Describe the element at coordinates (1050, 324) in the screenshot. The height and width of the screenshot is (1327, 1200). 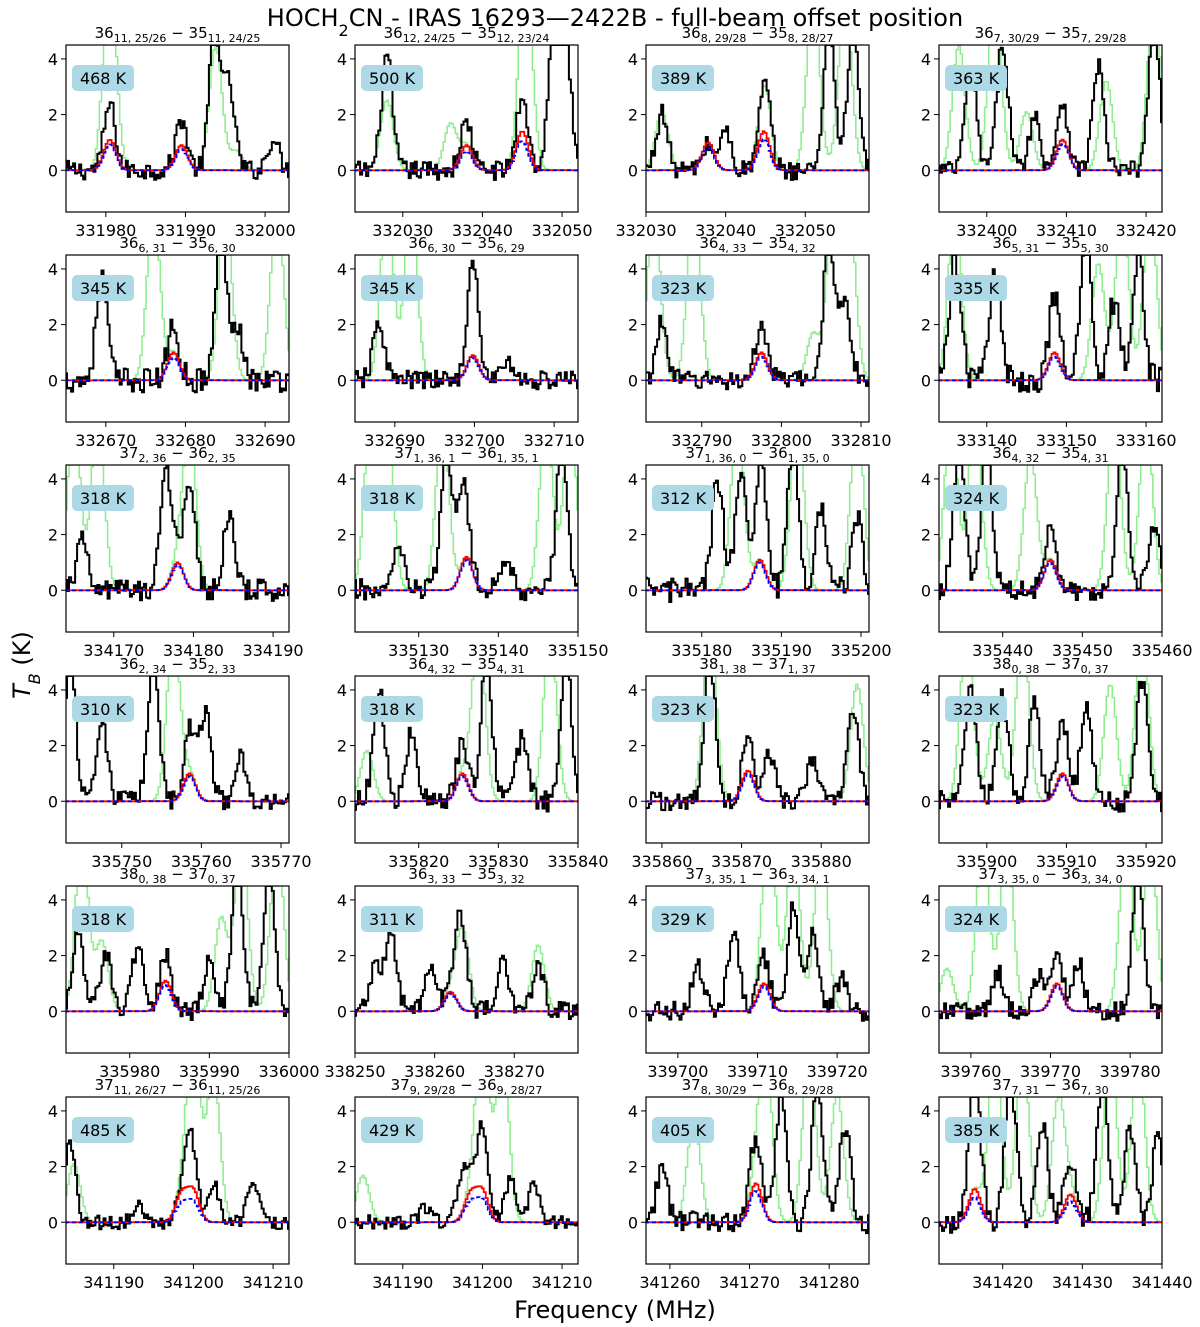
I see `observed-spectrum` at that location.